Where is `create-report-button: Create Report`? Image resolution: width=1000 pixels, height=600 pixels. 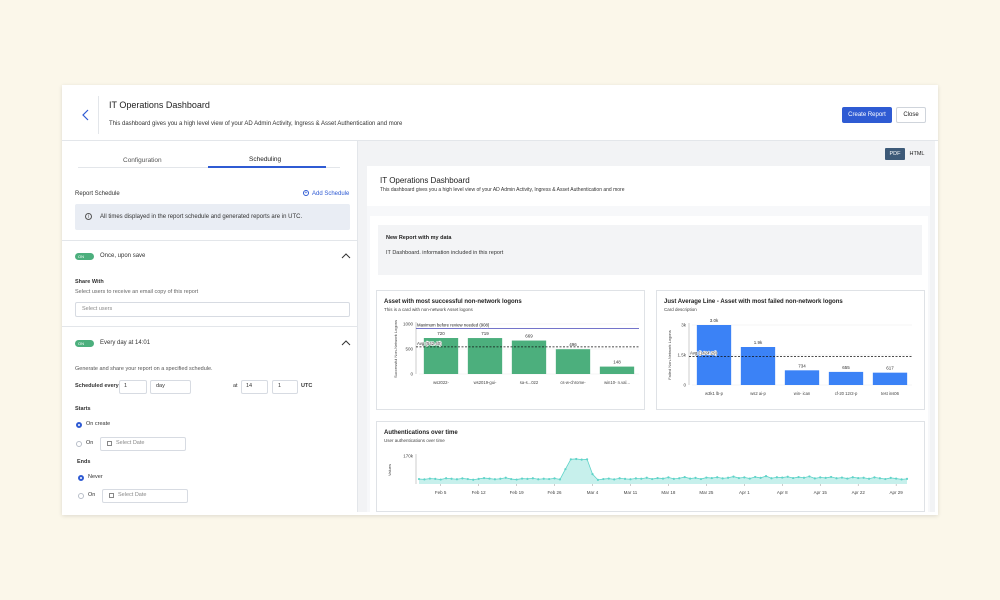
create-report-button: Create Report is located at coordinates (867, 115).